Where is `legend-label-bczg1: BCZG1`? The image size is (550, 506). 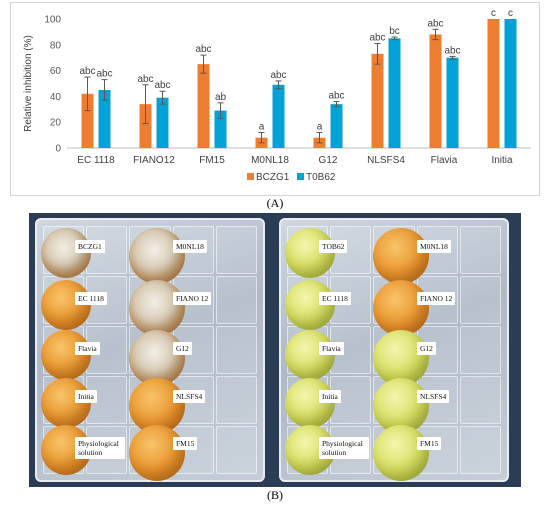 legend-label-bczg1: BCZG1 is located at coordinates (273, 177).